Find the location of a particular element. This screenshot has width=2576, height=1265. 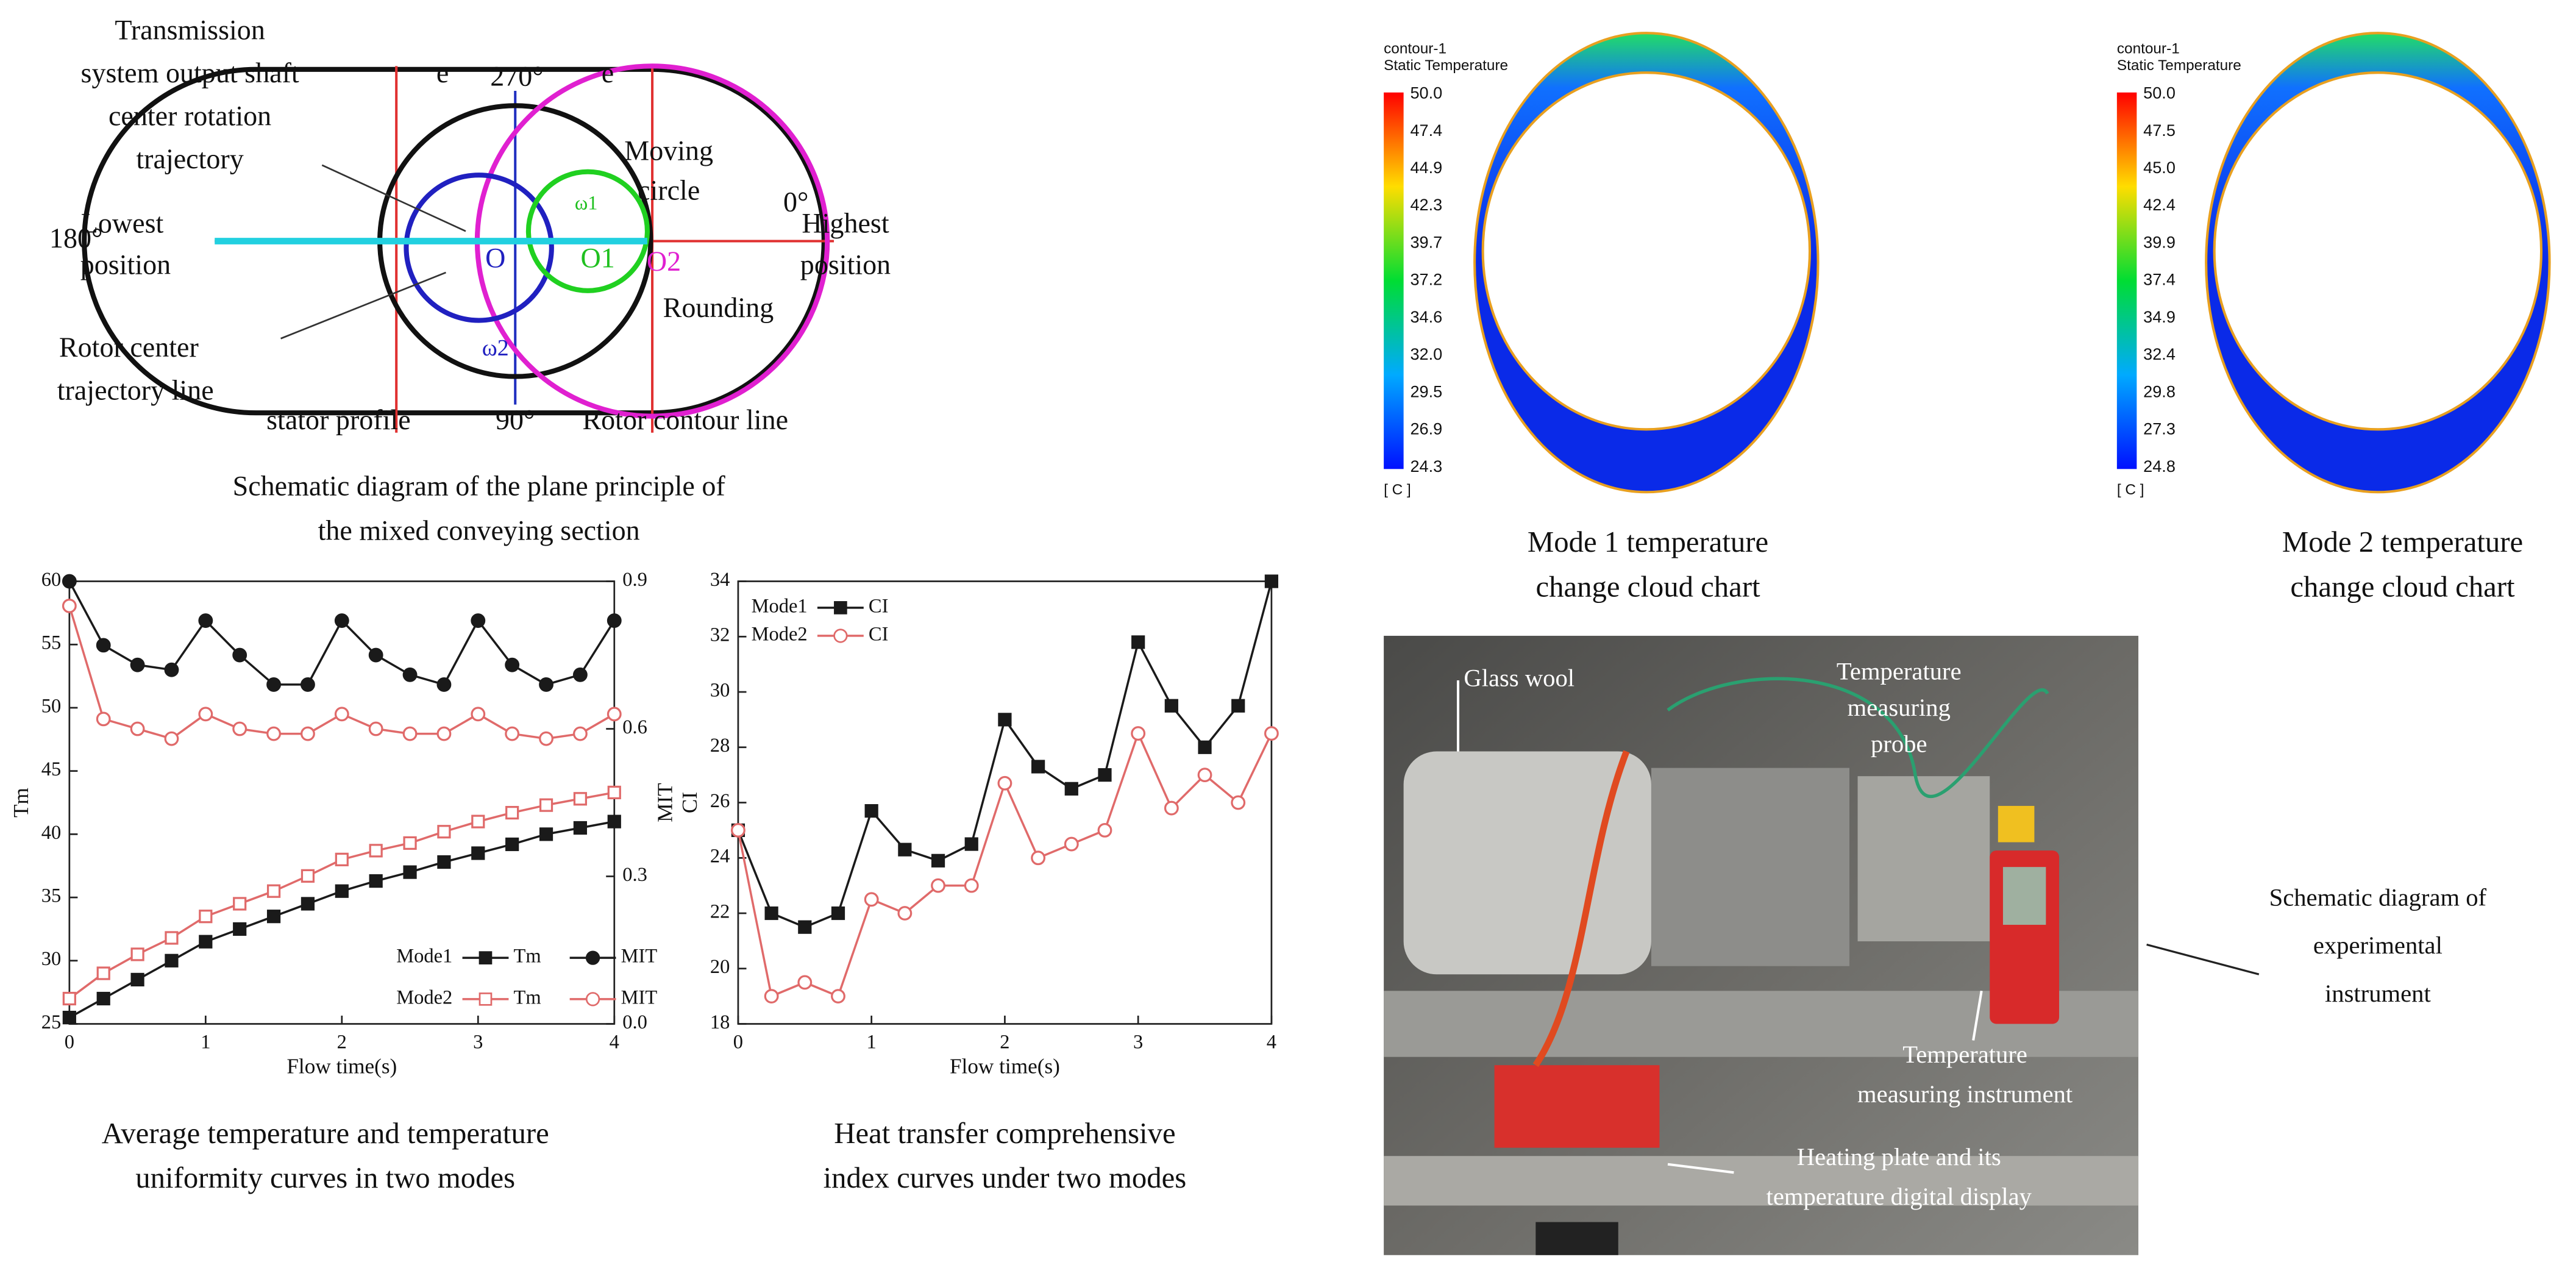

label: Transmission is located at coordinates (190, 31).